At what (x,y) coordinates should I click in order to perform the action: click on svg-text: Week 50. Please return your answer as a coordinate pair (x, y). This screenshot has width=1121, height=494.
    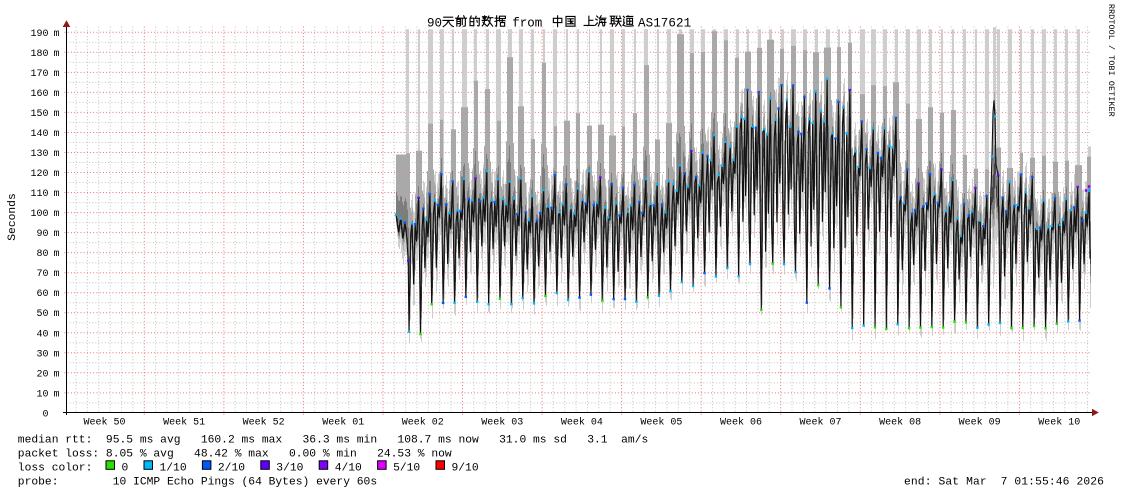
    Looking at the image, I should click on (104, 423).